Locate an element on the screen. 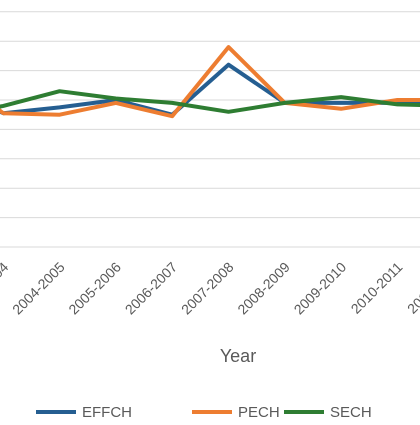 The image size is (420, 425). x-tick-label: 2007-2008 is located at coordinates (207, 288).